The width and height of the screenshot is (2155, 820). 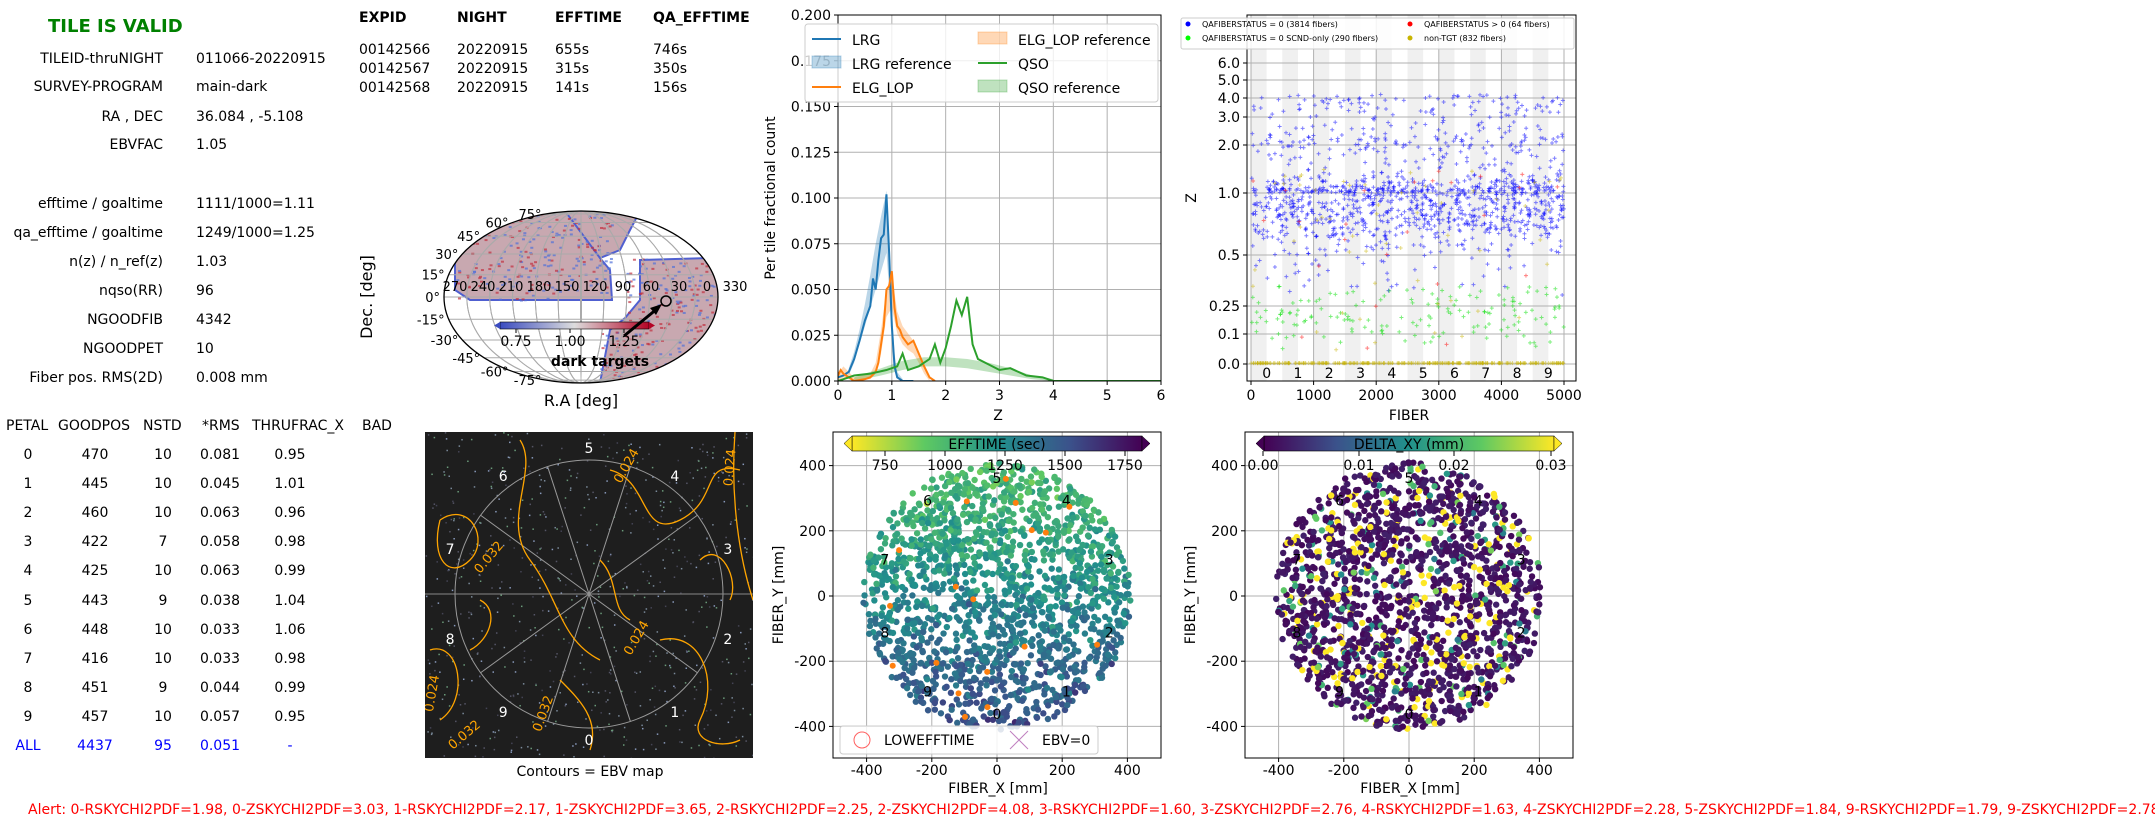 I want to click on dec-tick-label: 45°, so click(x=468, y=237).